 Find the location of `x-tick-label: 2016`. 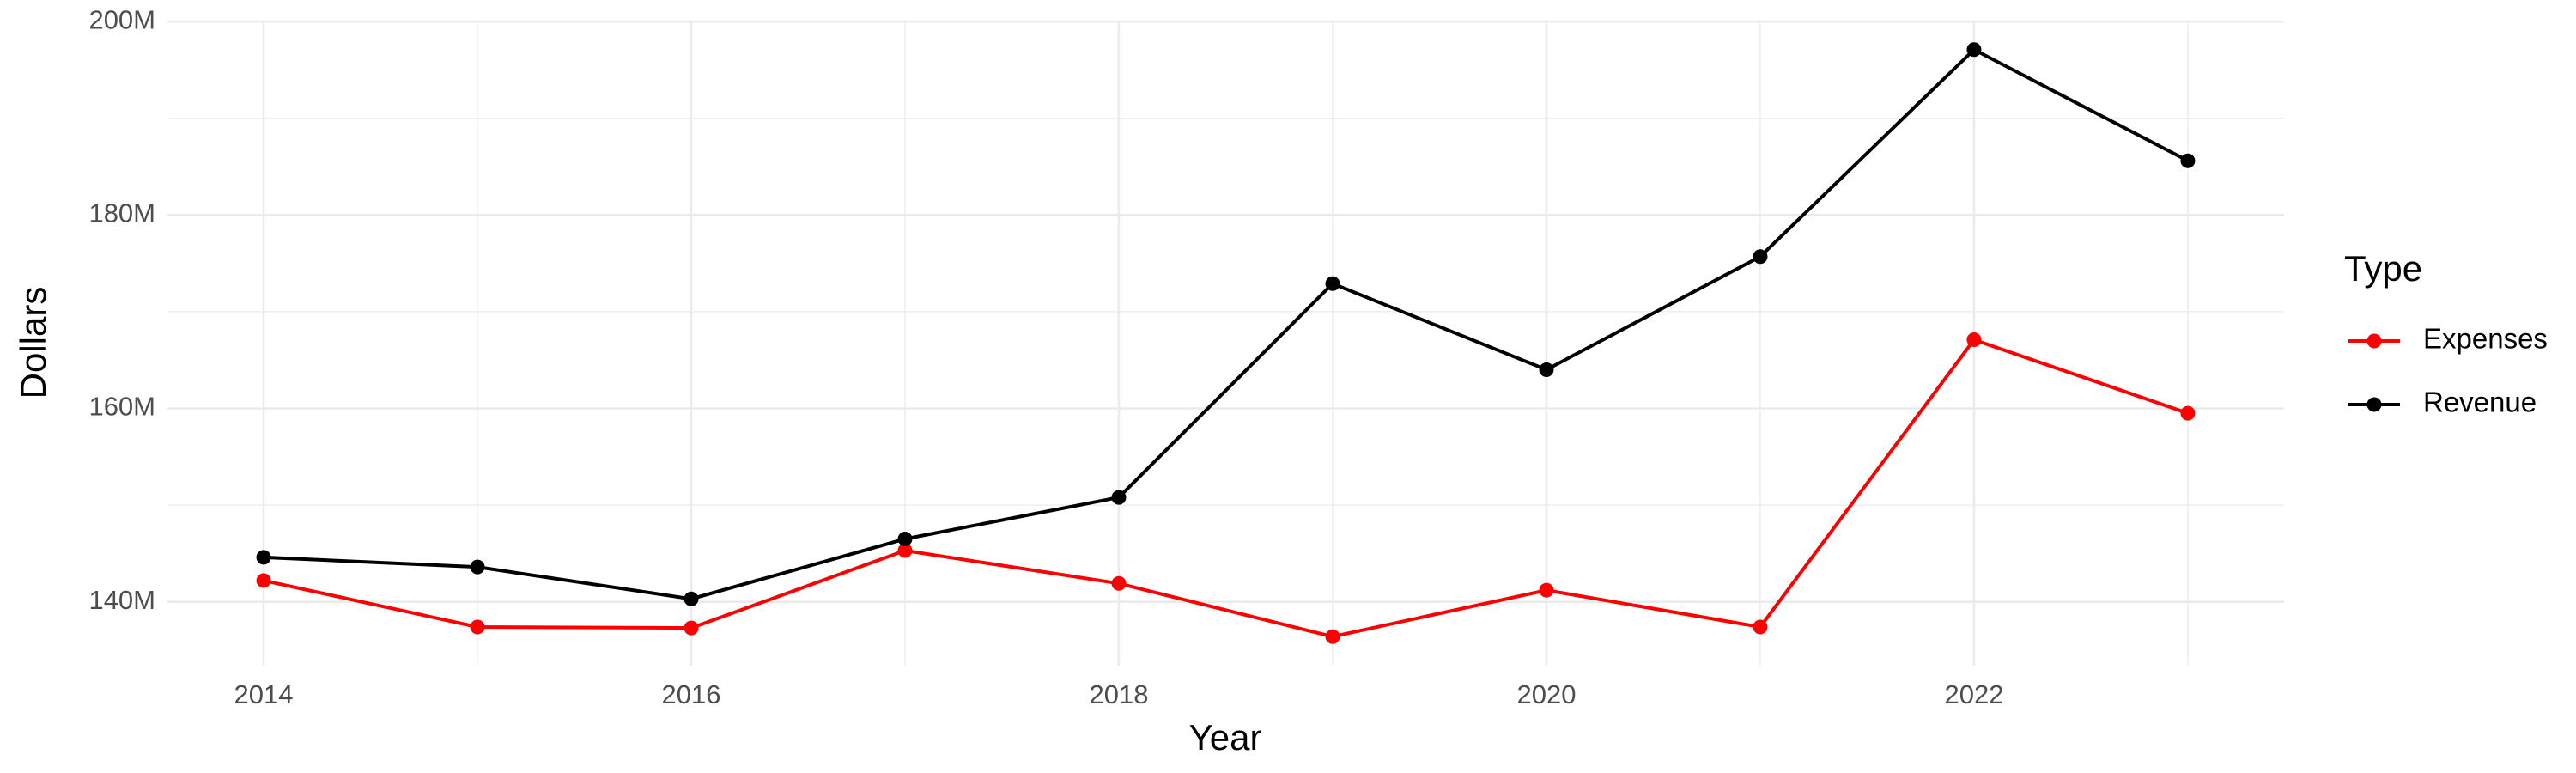

x-tick-label: 2016 is located at coordinates (691, 694).